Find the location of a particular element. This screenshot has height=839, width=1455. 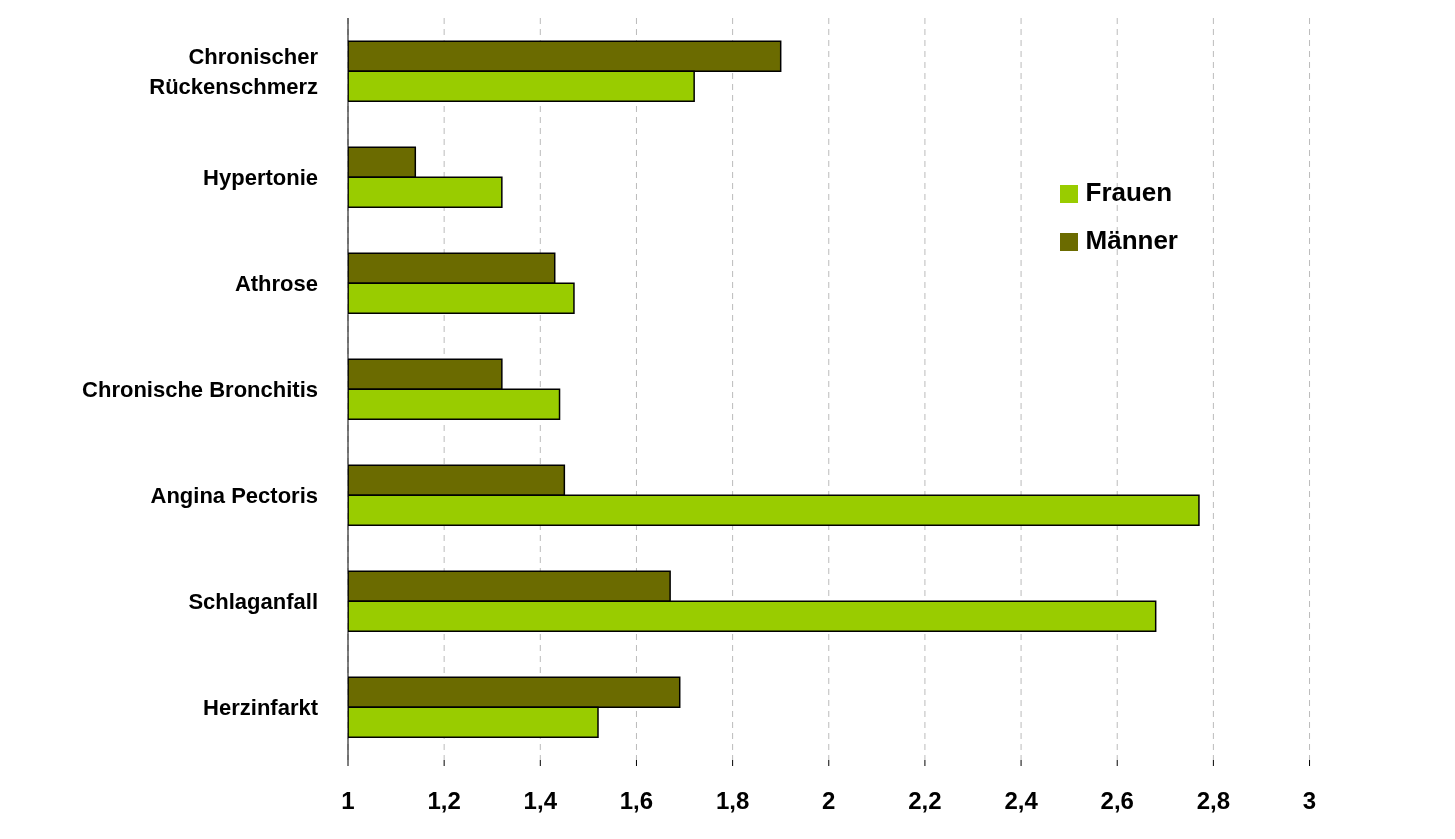

y-tick-label: Schlaganfall is located at coordinates (253, 601).